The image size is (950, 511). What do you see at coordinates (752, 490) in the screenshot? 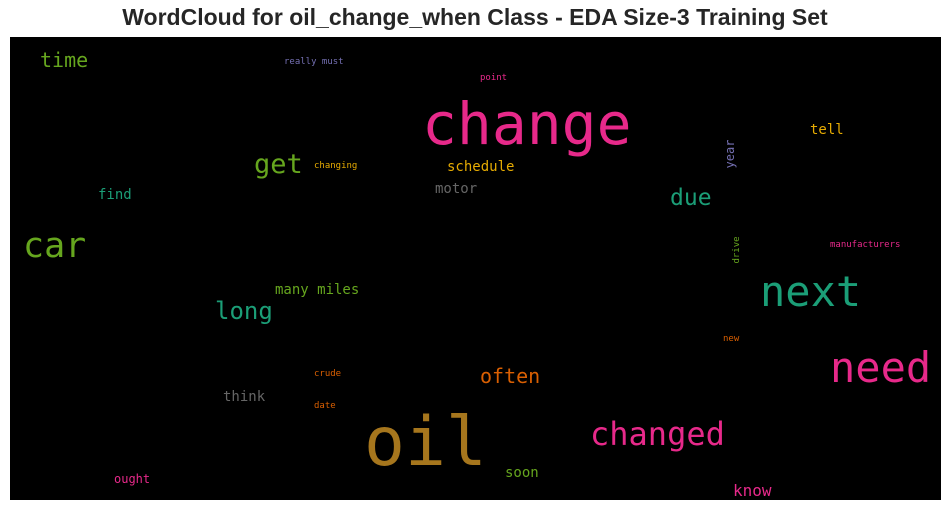
I see `word-know: know` at bounding box center [752, 490].